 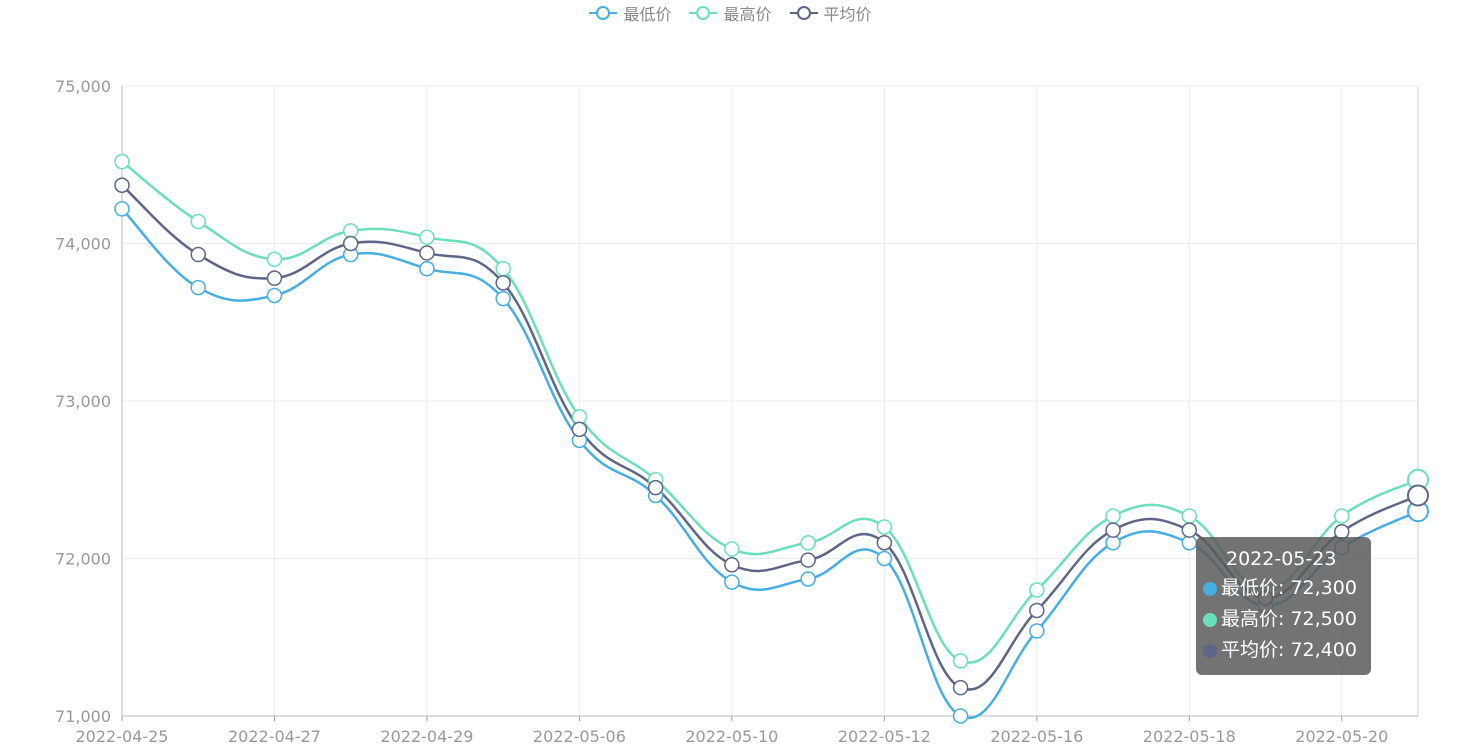 I want to click on legend-item-low: 最低价, so click(x=630, y=13).